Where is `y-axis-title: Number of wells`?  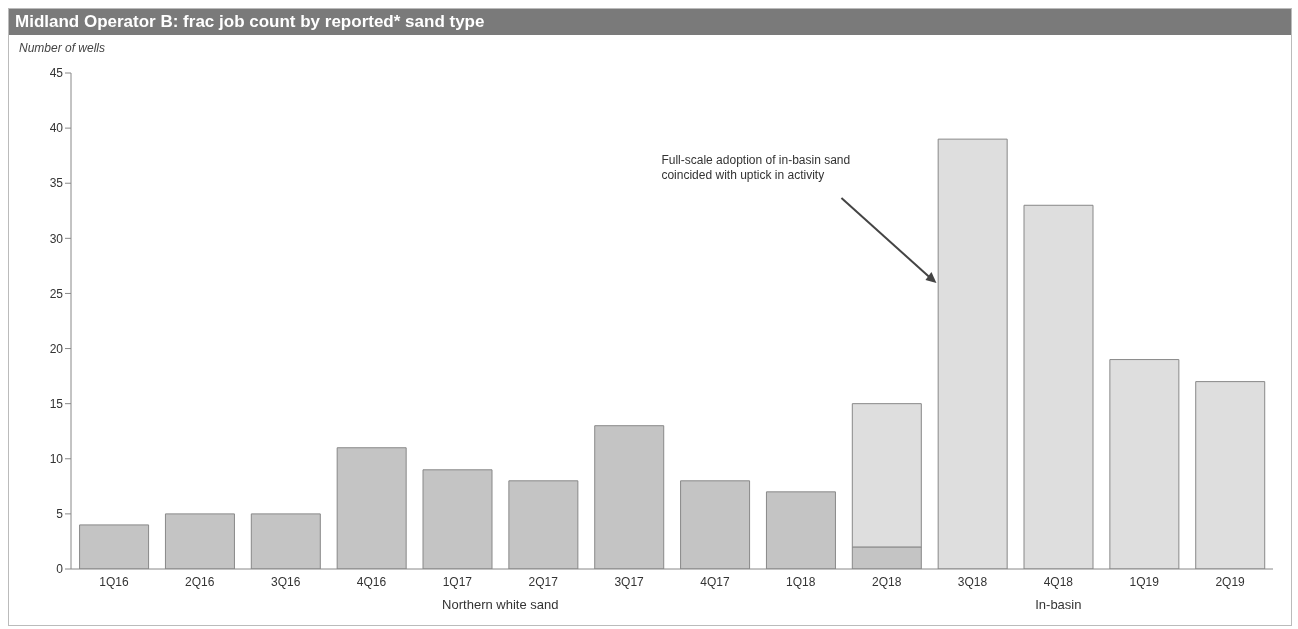 y-axis-title: Number of wells is located at coordinates (62, 48).